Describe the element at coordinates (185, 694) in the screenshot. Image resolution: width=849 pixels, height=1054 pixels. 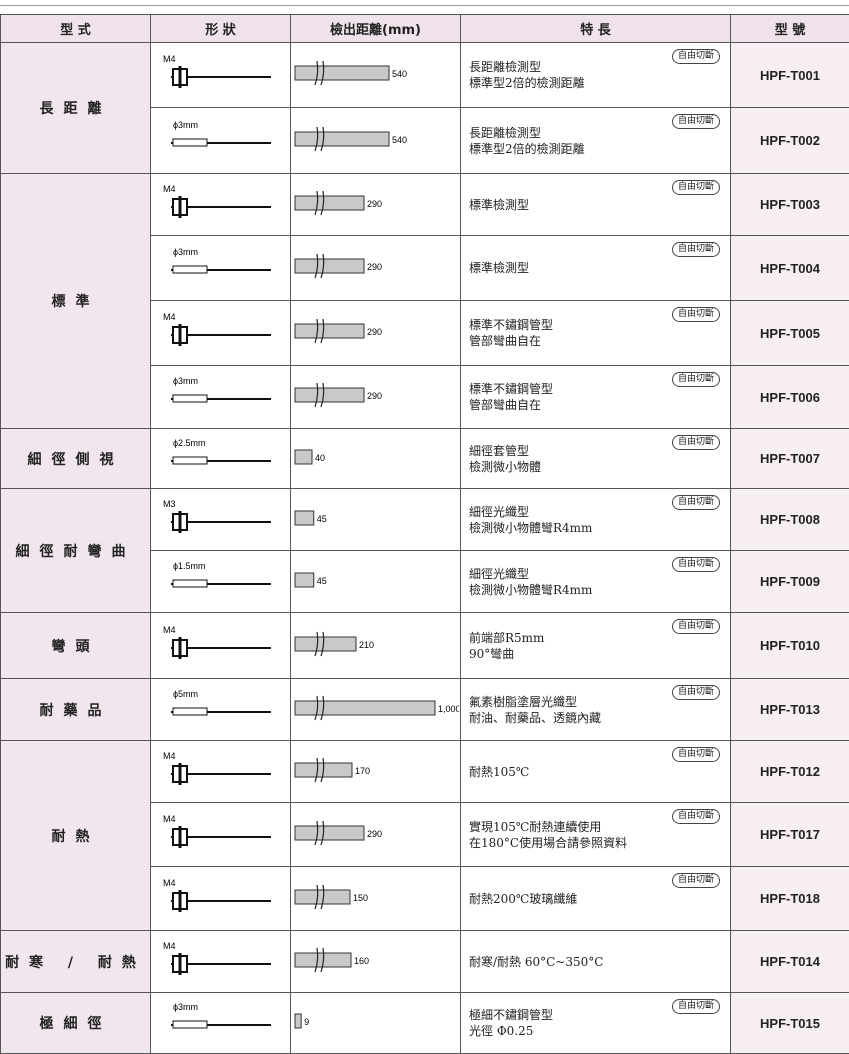
I see `shape-label: ϕ5mm` at that location.